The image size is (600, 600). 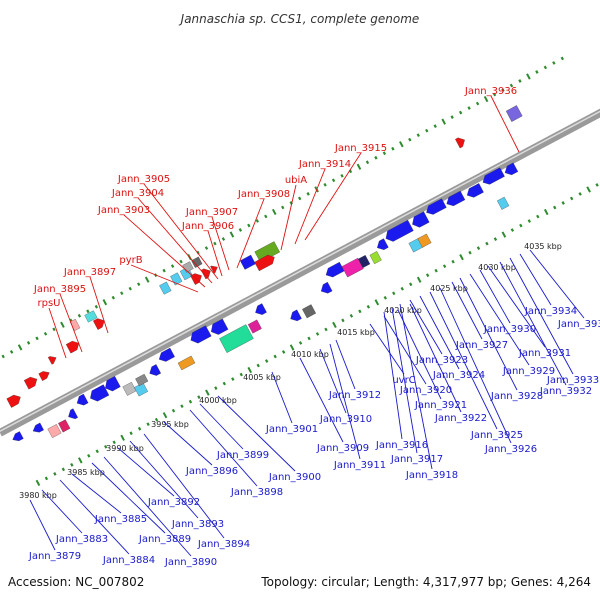 What do you see at coordinates (497, 267) in the screenshot?
I see `kbp-label: 4030 kbp` at bounding box center [497, 267].